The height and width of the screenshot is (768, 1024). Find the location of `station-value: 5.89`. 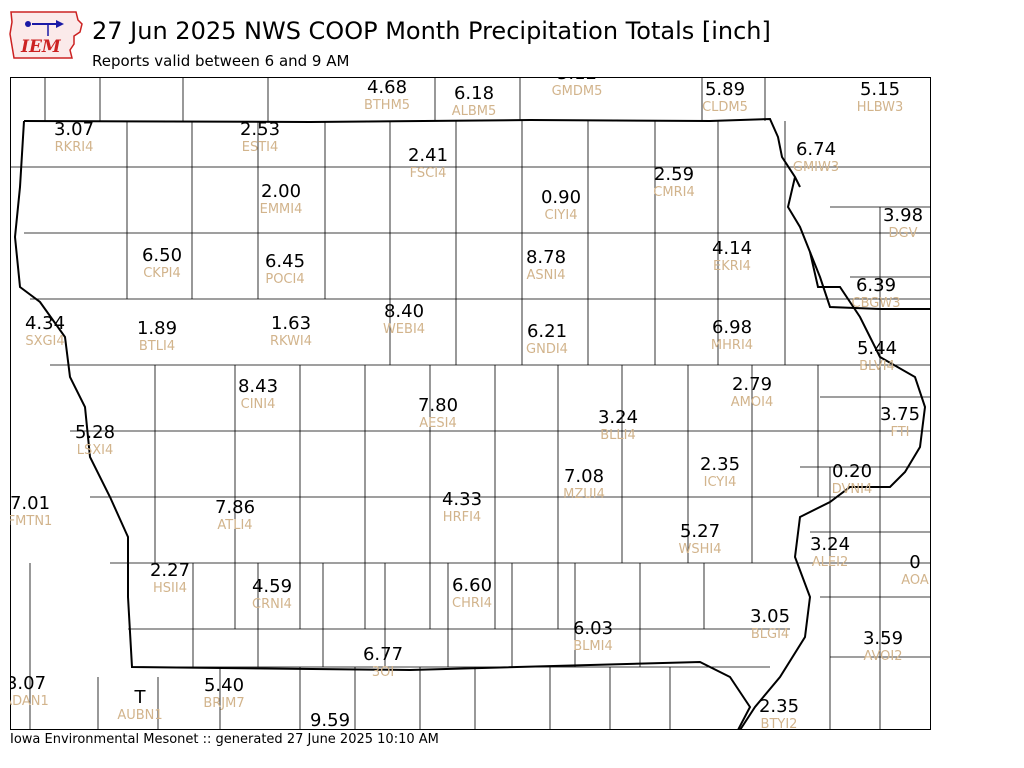

station-value: 5.89 is located at coordinates (725, 89).